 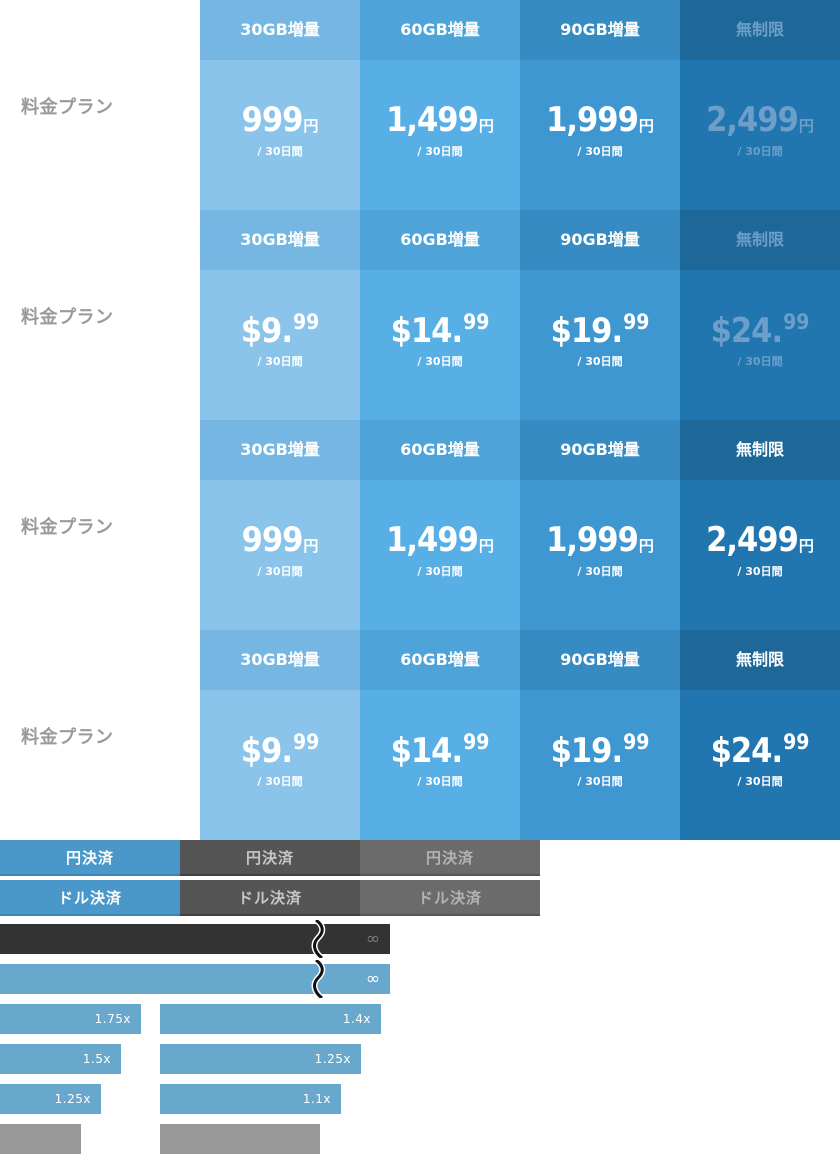 I want to click on yen-pay-button-active: 円決済, so click(x=90, y=858).